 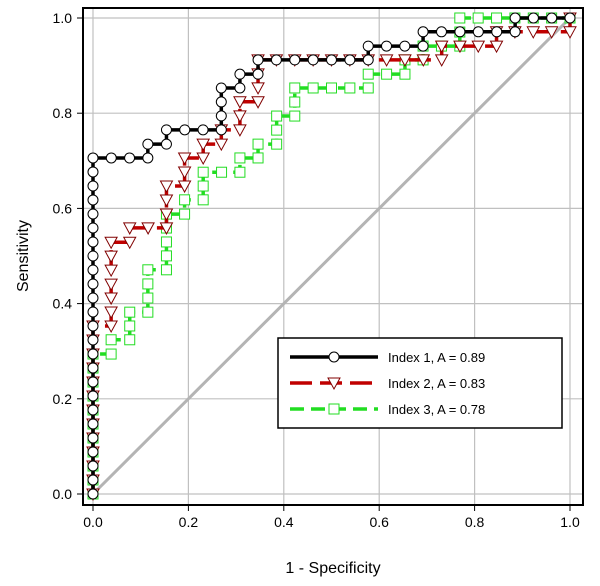 I want to click on y-tick-label: 0.8, so click(x=63, y=113).